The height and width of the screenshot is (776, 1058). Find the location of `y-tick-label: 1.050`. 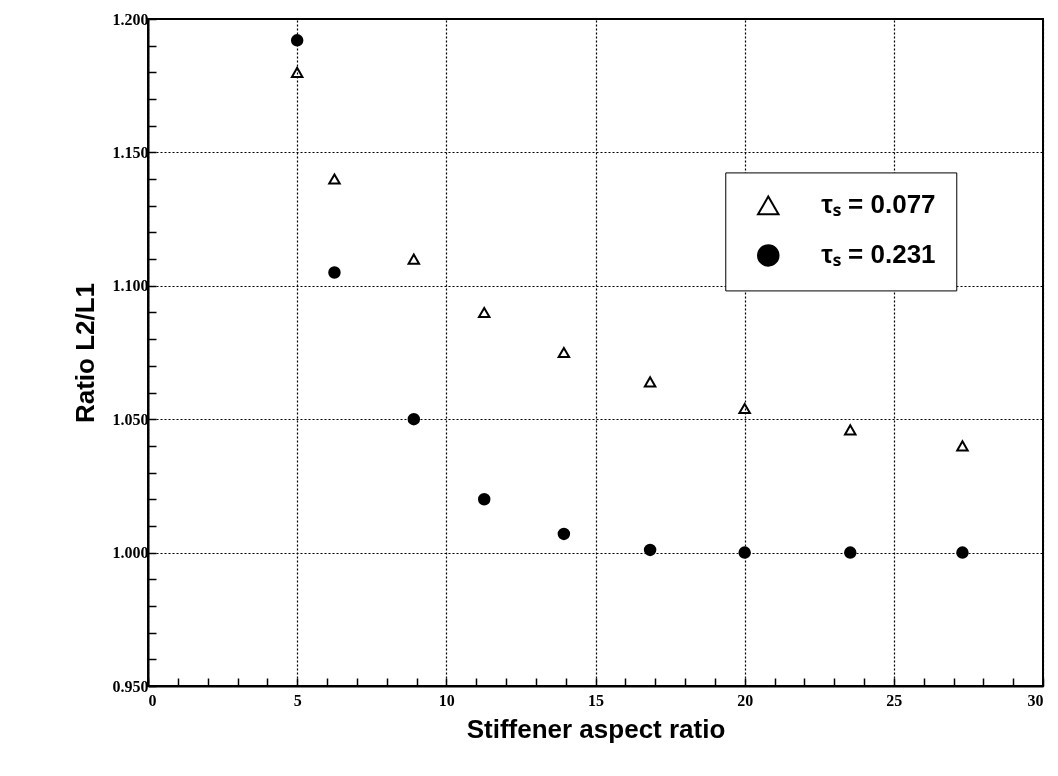

y-tick-label: 1.050 is located at coordinates (130, 419).